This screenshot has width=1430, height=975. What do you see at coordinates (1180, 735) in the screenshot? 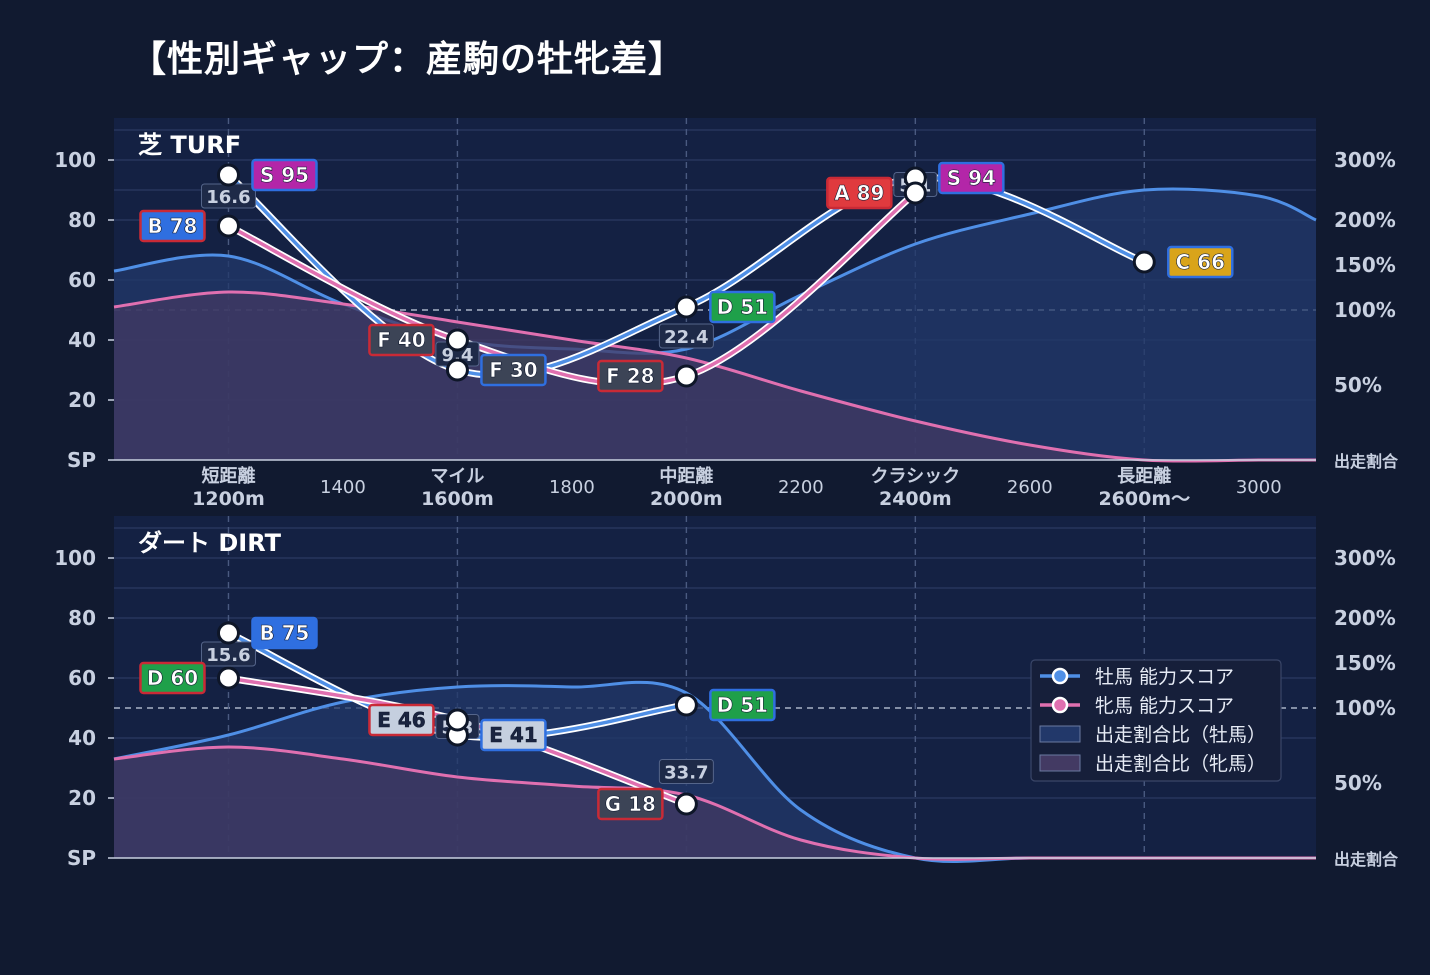
I see `legend-label: 出走割合比（牡馬）` at bounding box center [1180, 735].